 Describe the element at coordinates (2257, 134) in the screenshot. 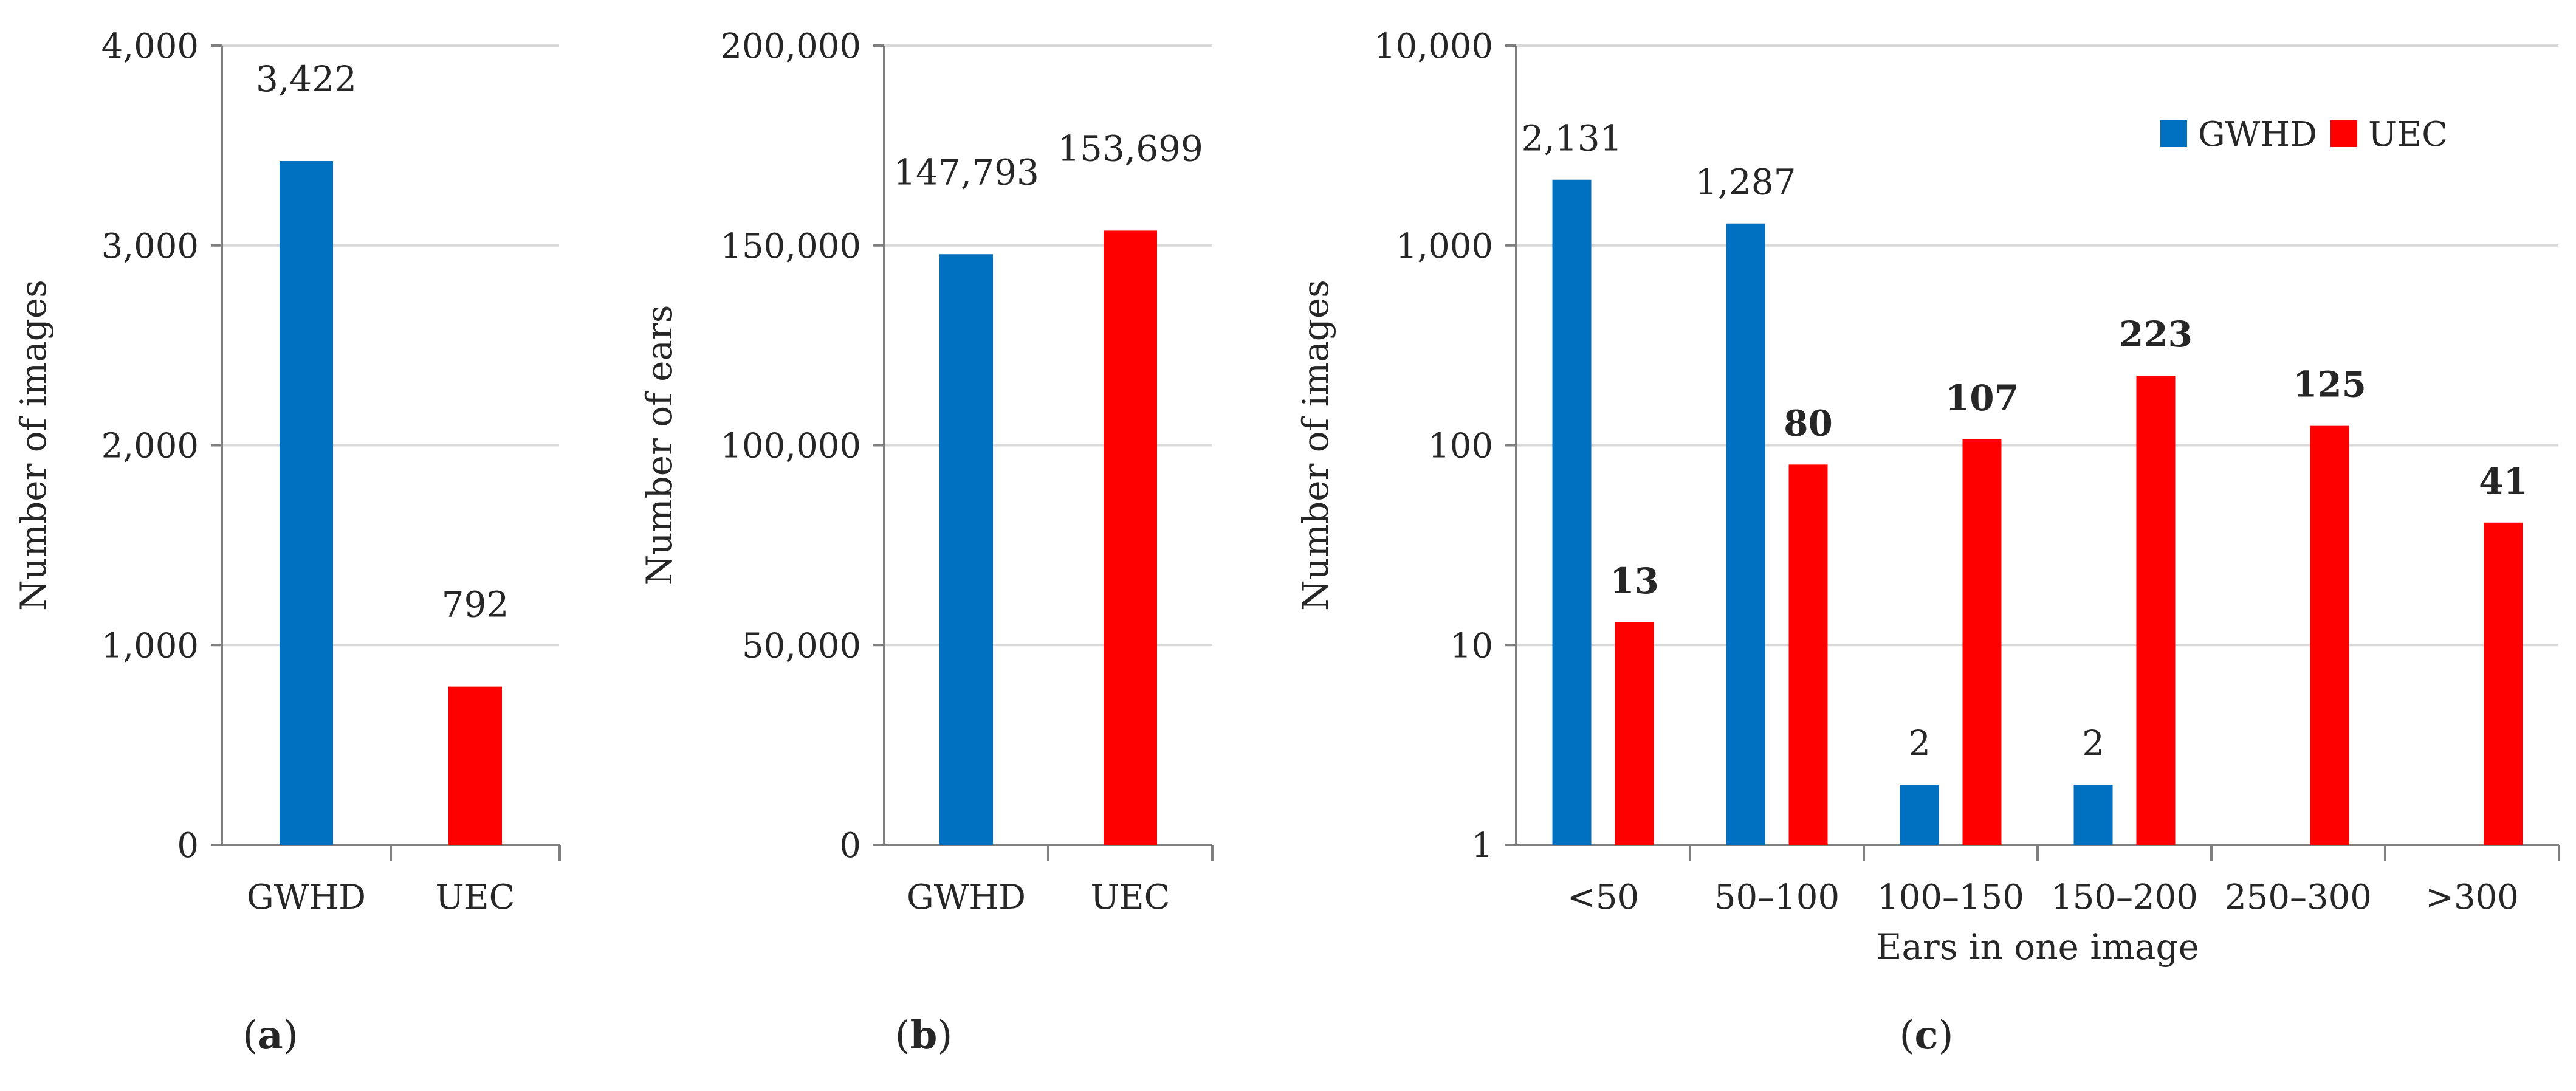

I see `legend-label: GWHD` at that location.